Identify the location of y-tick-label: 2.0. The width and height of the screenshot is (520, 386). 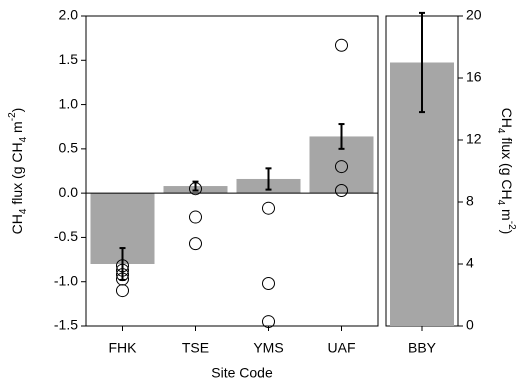
(69, 15).